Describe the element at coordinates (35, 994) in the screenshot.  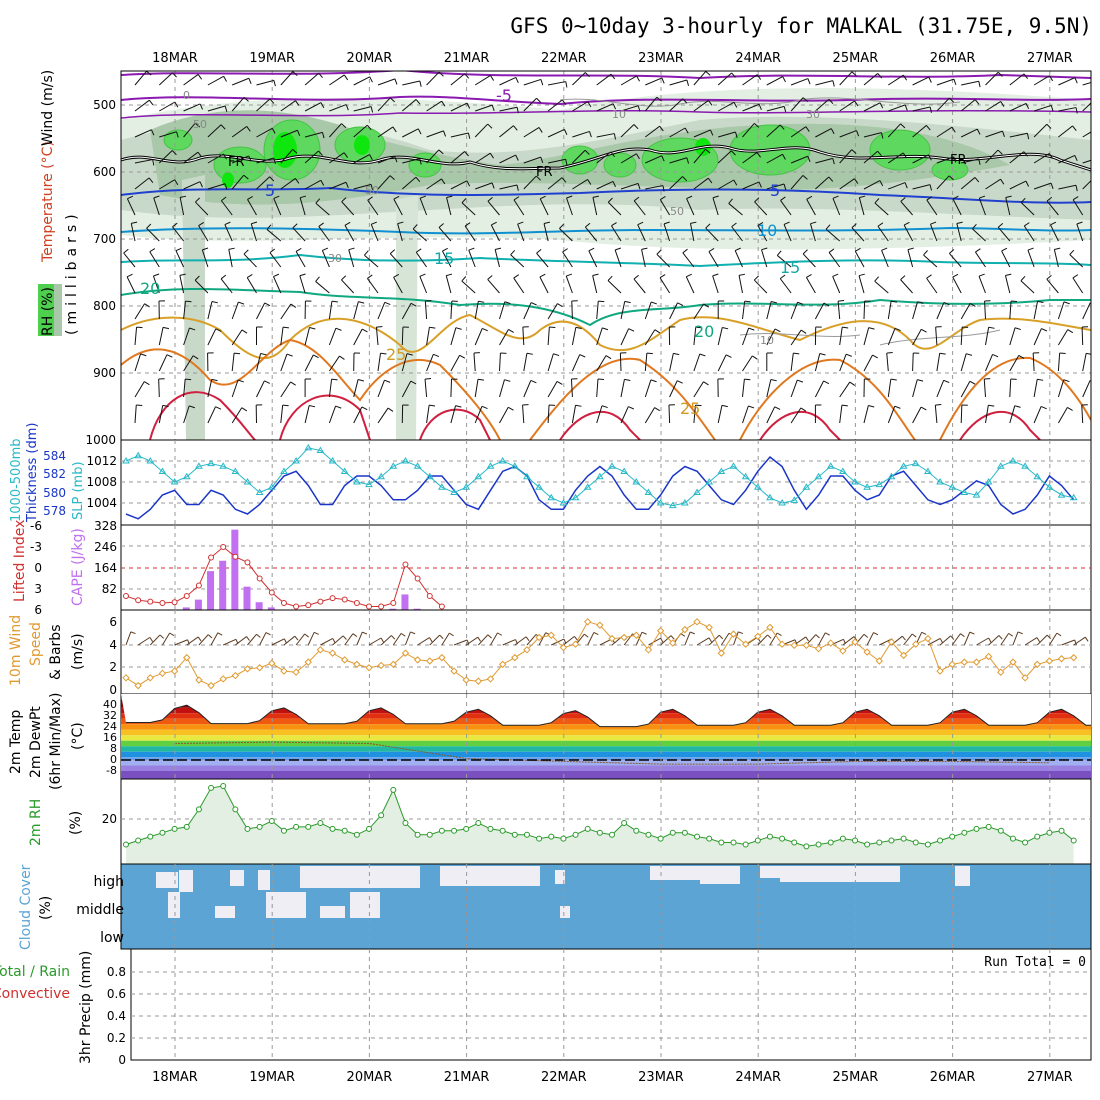
I see `y-axis-label: Convective` at that location.